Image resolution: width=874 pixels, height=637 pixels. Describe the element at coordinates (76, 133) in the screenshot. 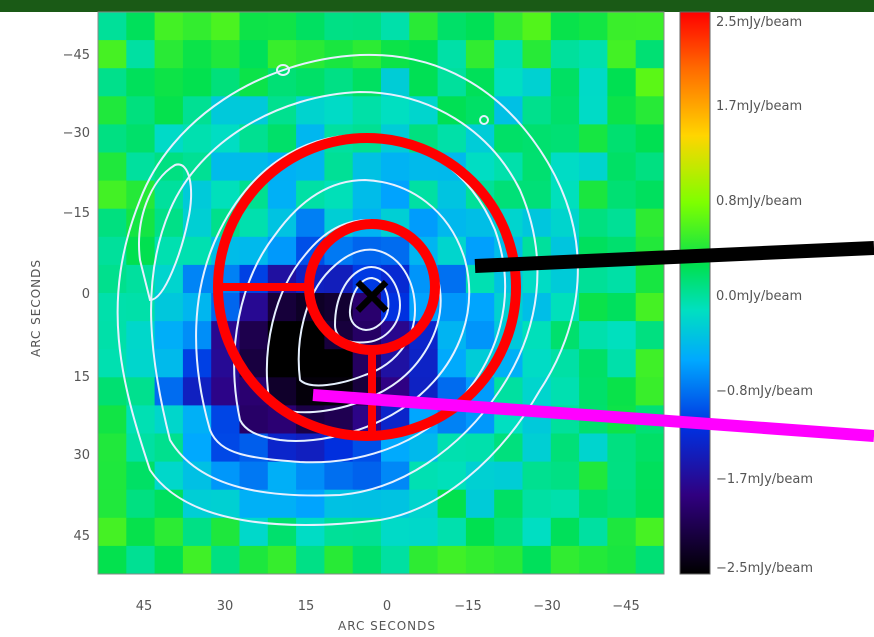

I see `y-tick-label: −30` at that location.